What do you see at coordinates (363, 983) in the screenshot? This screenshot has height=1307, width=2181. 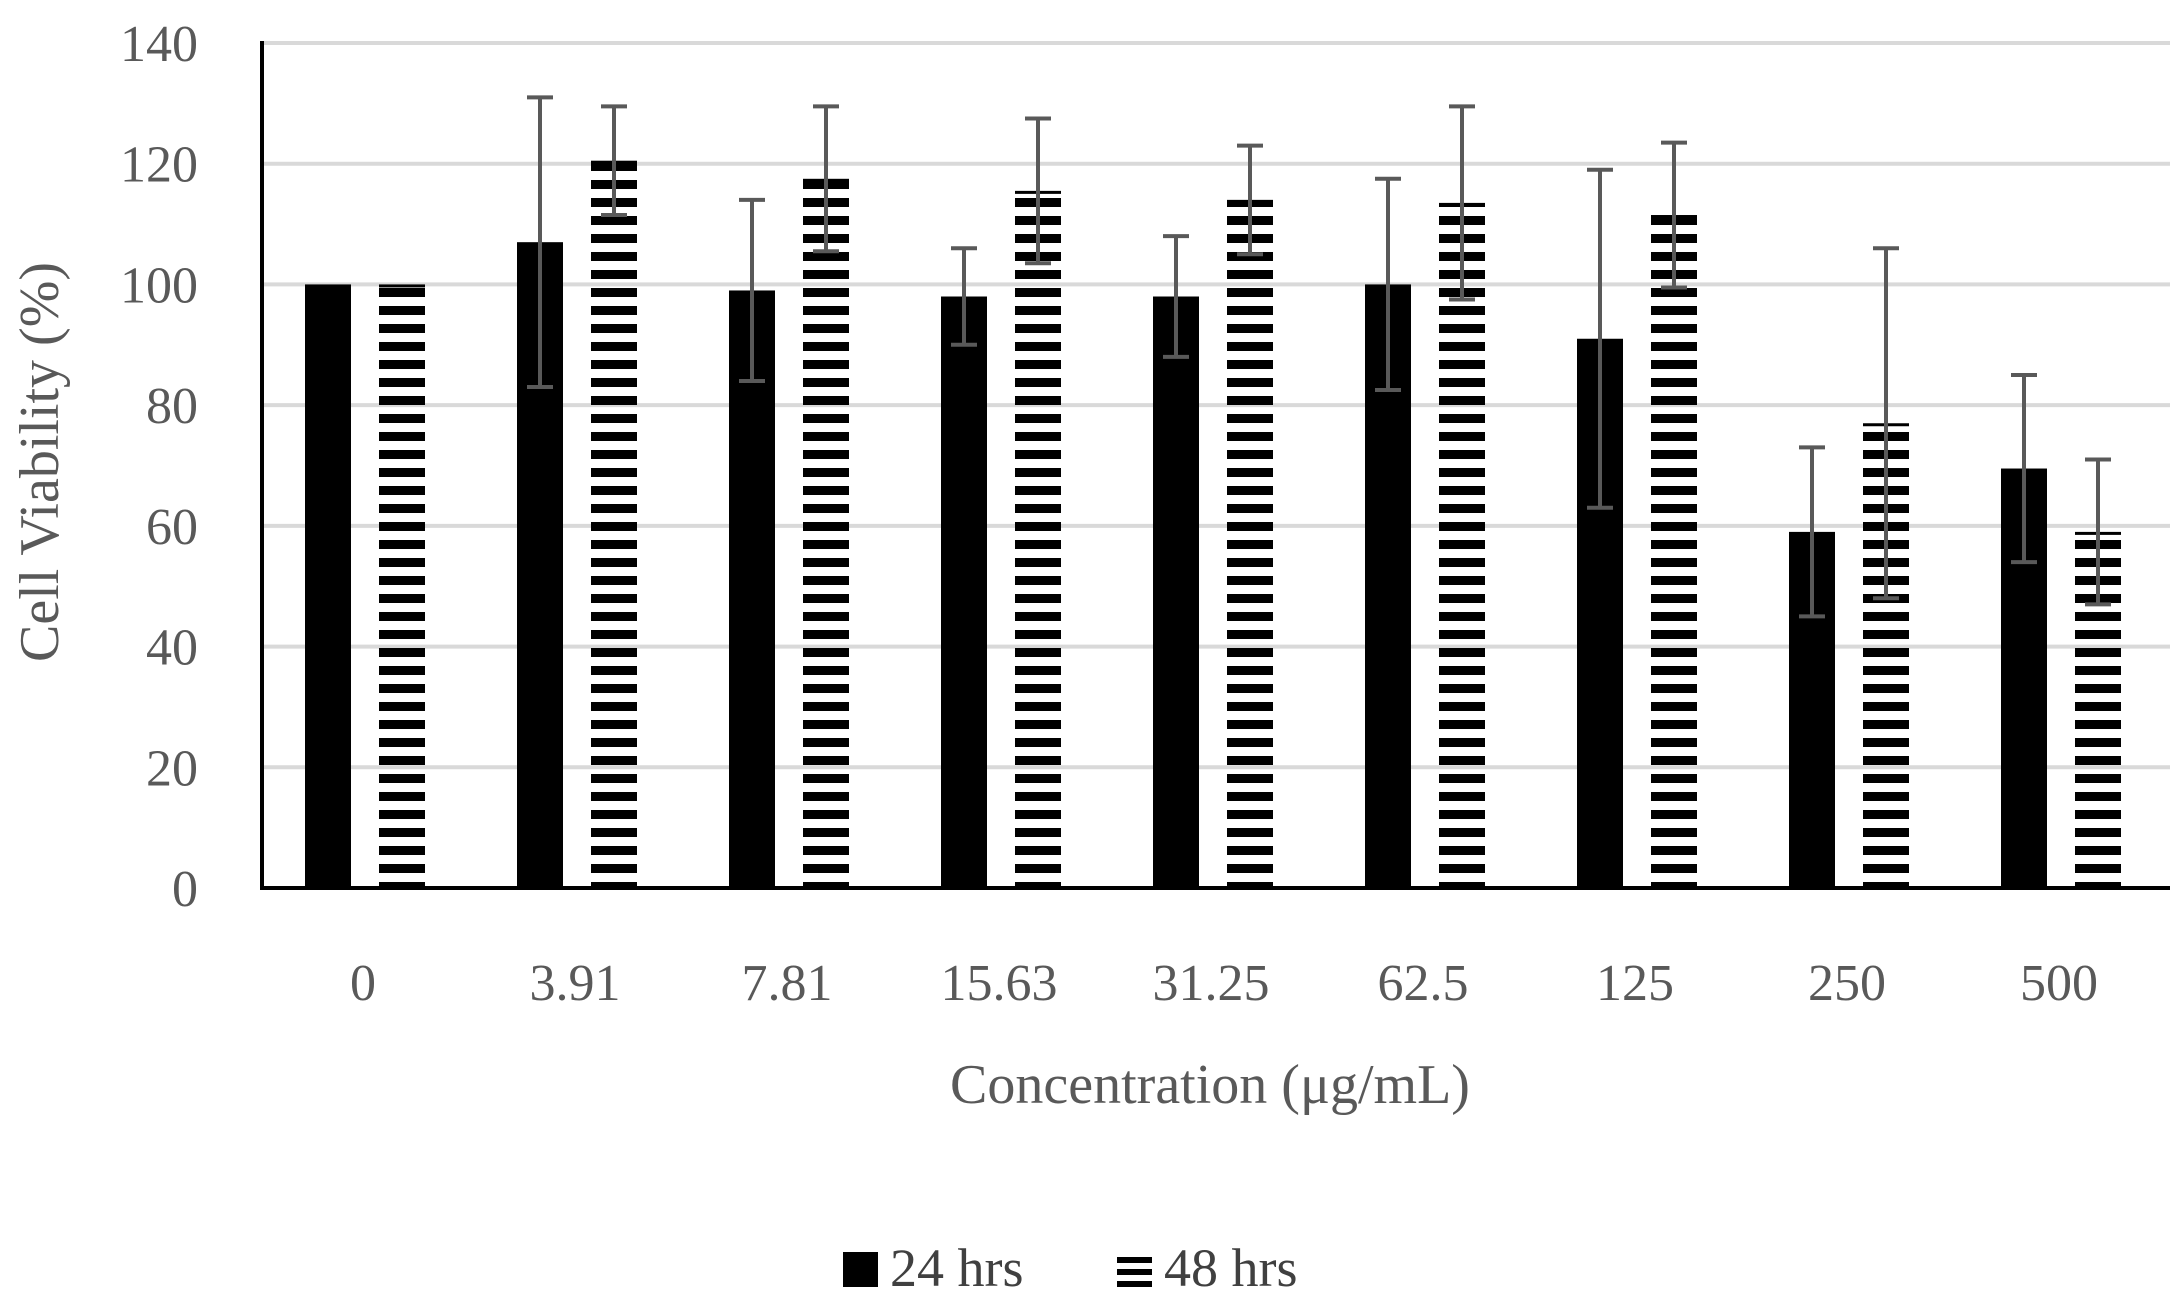 I see `x-tick-label: 0` at bounding box center [363, 983].